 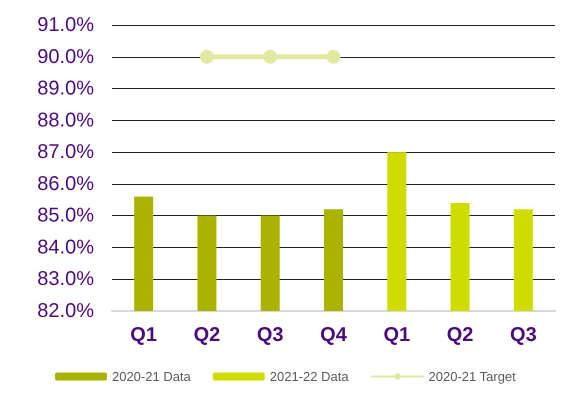 What do you see at coordinates (65, 152) in the screenshot?
I see `y-tick-label: 87.0%` at bounding box center [65, 152].